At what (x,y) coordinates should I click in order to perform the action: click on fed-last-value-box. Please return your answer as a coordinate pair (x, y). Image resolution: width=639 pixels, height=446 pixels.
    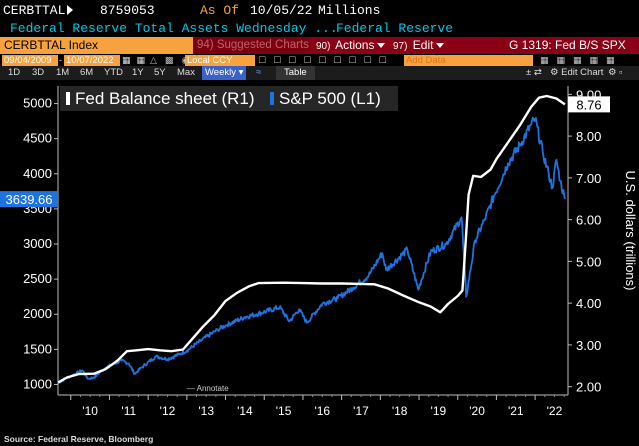
    Looking at the image, I should click on (589, 104).